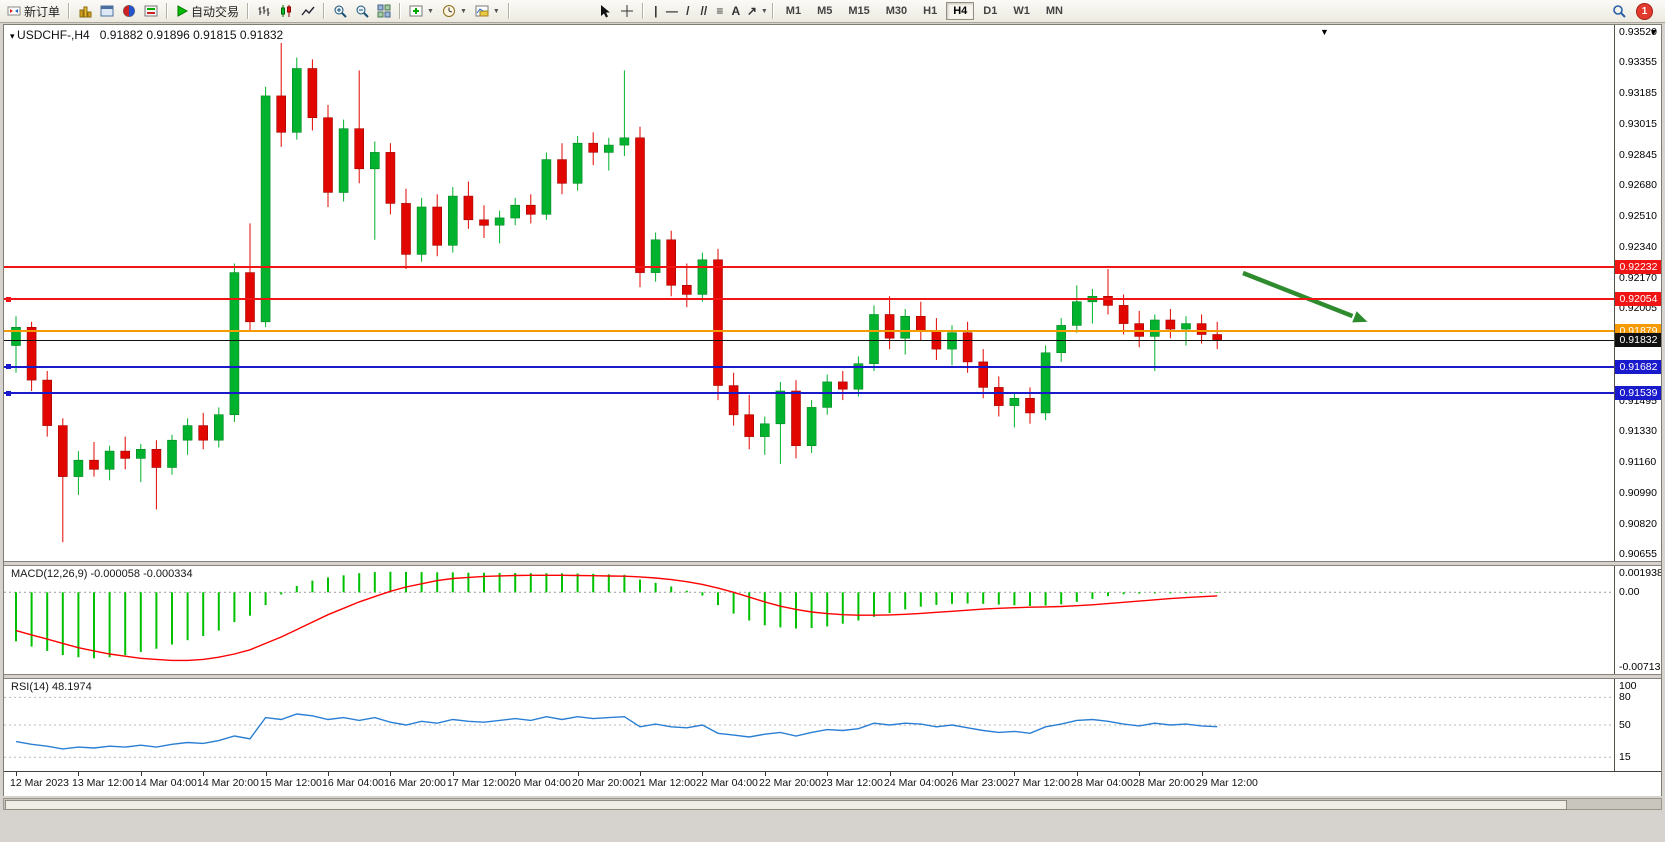  What do you see at coordinates (727, 783) in the screenshot?
I see `time-tick-label: 22 Mar 04:00` at bounding box center [727, 783].